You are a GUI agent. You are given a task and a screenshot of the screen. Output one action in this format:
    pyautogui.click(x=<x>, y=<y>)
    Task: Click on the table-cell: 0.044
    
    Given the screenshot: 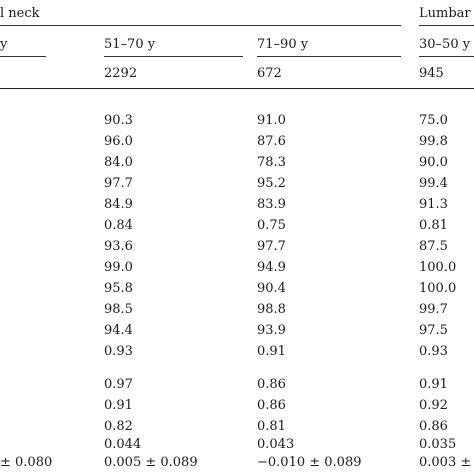 What is the action you would take?
    pyautogui.click(x=123, y=444)
    